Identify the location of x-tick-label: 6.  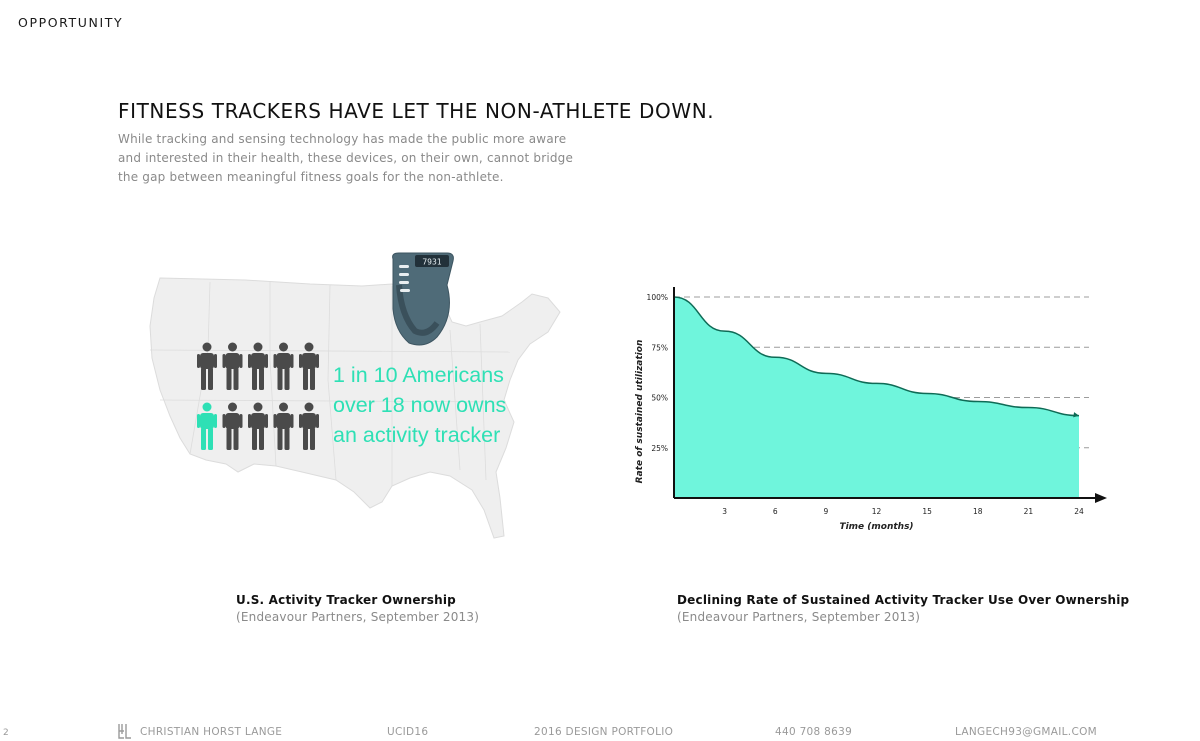
(775, 511).